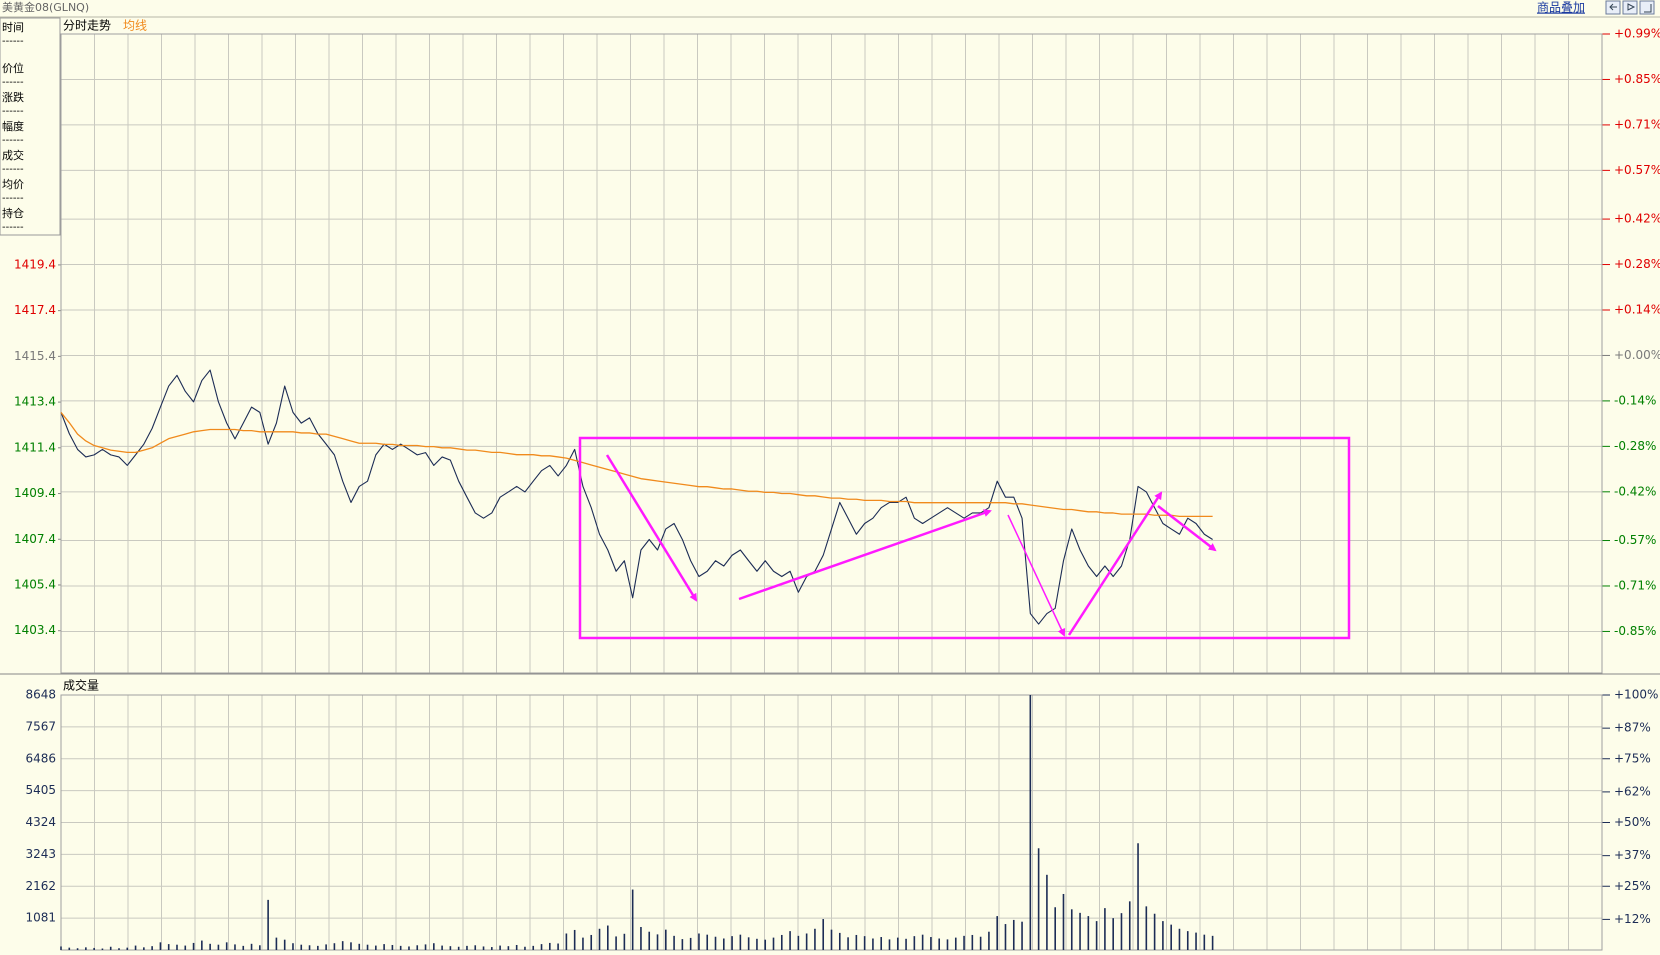 This screenshot has height=955, width=1660. What do you see at coordinates (40, 758) in the screenshot?
I see `y-tick-label: 6486` at bounding box center [40, 758].